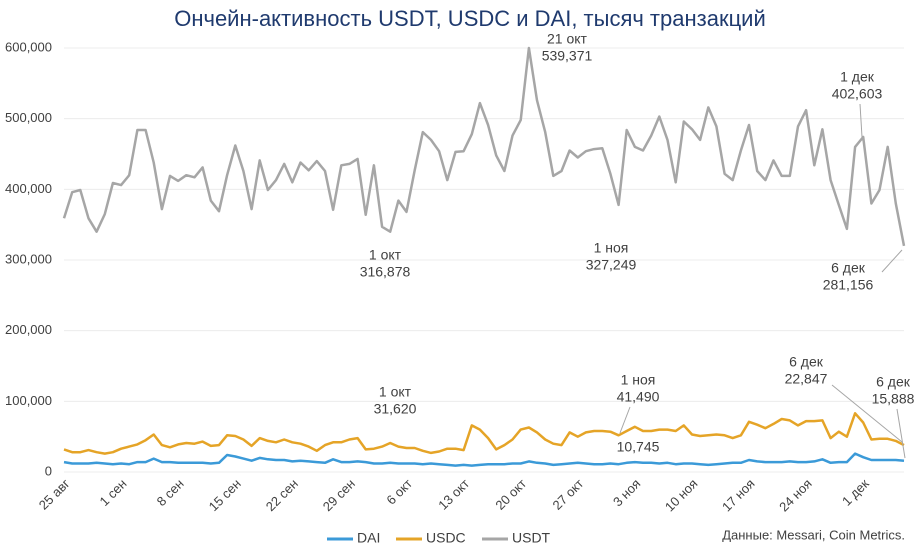  Describe the element at coordinates (28, 329) in the screenshot. I see `y-tick-label: 200,000` at that location.